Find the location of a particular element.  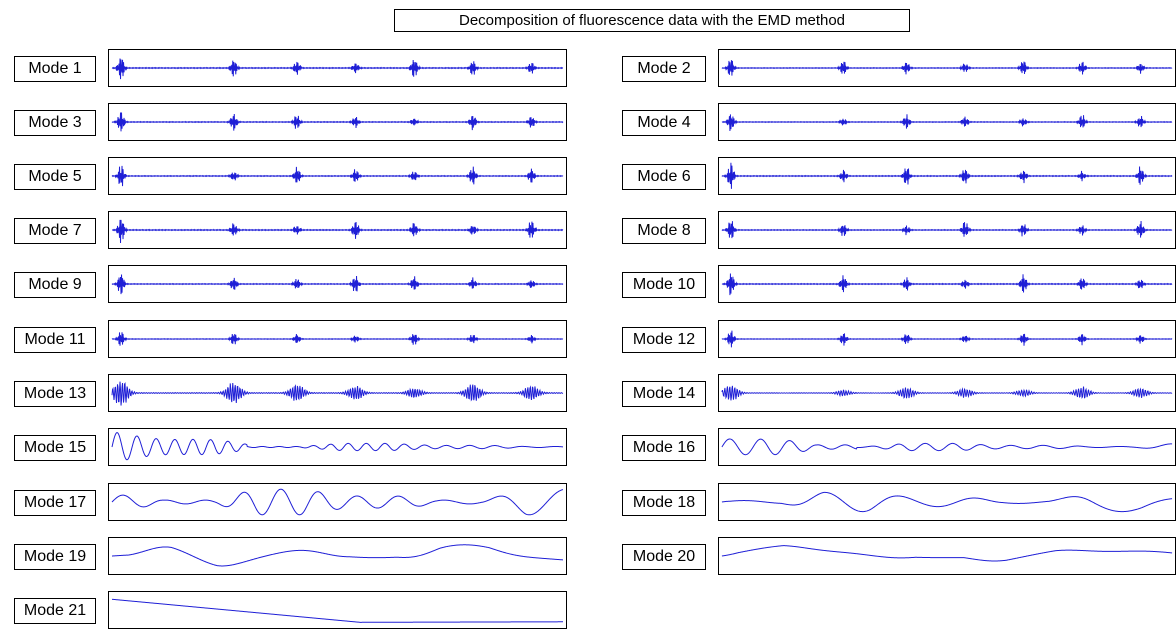

mode-label: Mode 4 is located at coordinates (664, 123).